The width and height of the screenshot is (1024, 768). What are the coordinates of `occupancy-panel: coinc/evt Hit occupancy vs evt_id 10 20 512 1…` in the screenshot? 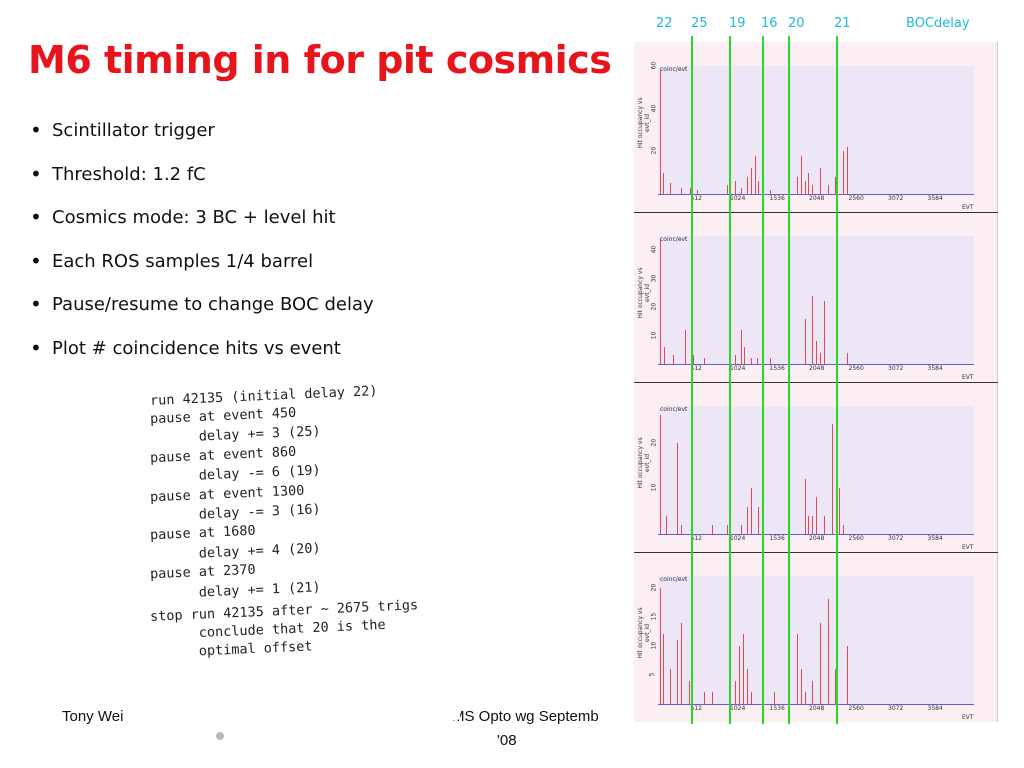 It's located at (816, 467).